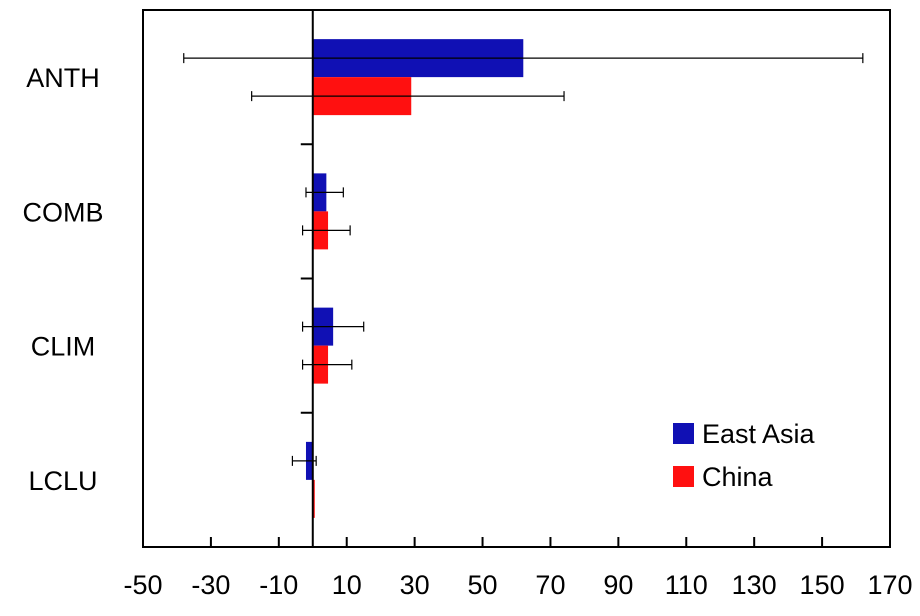 The width and height of the screenshot is (920, 616). Describe the element at coordinates (889, 585) in the screenshot. I see `x-tick-label: 170` at that location.